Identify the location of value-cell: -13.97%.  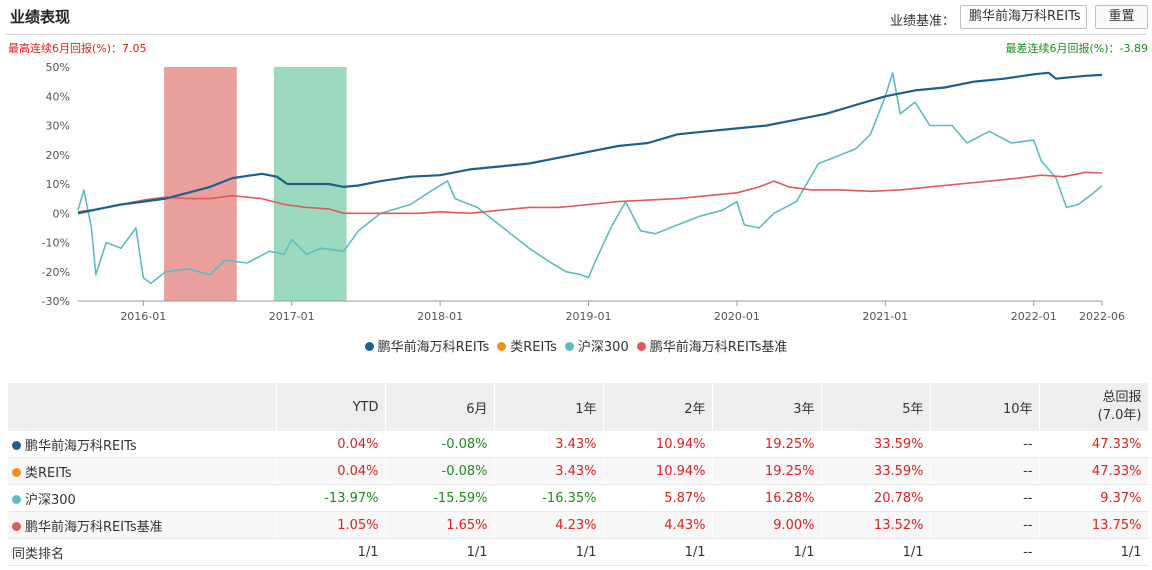
(331, 498).